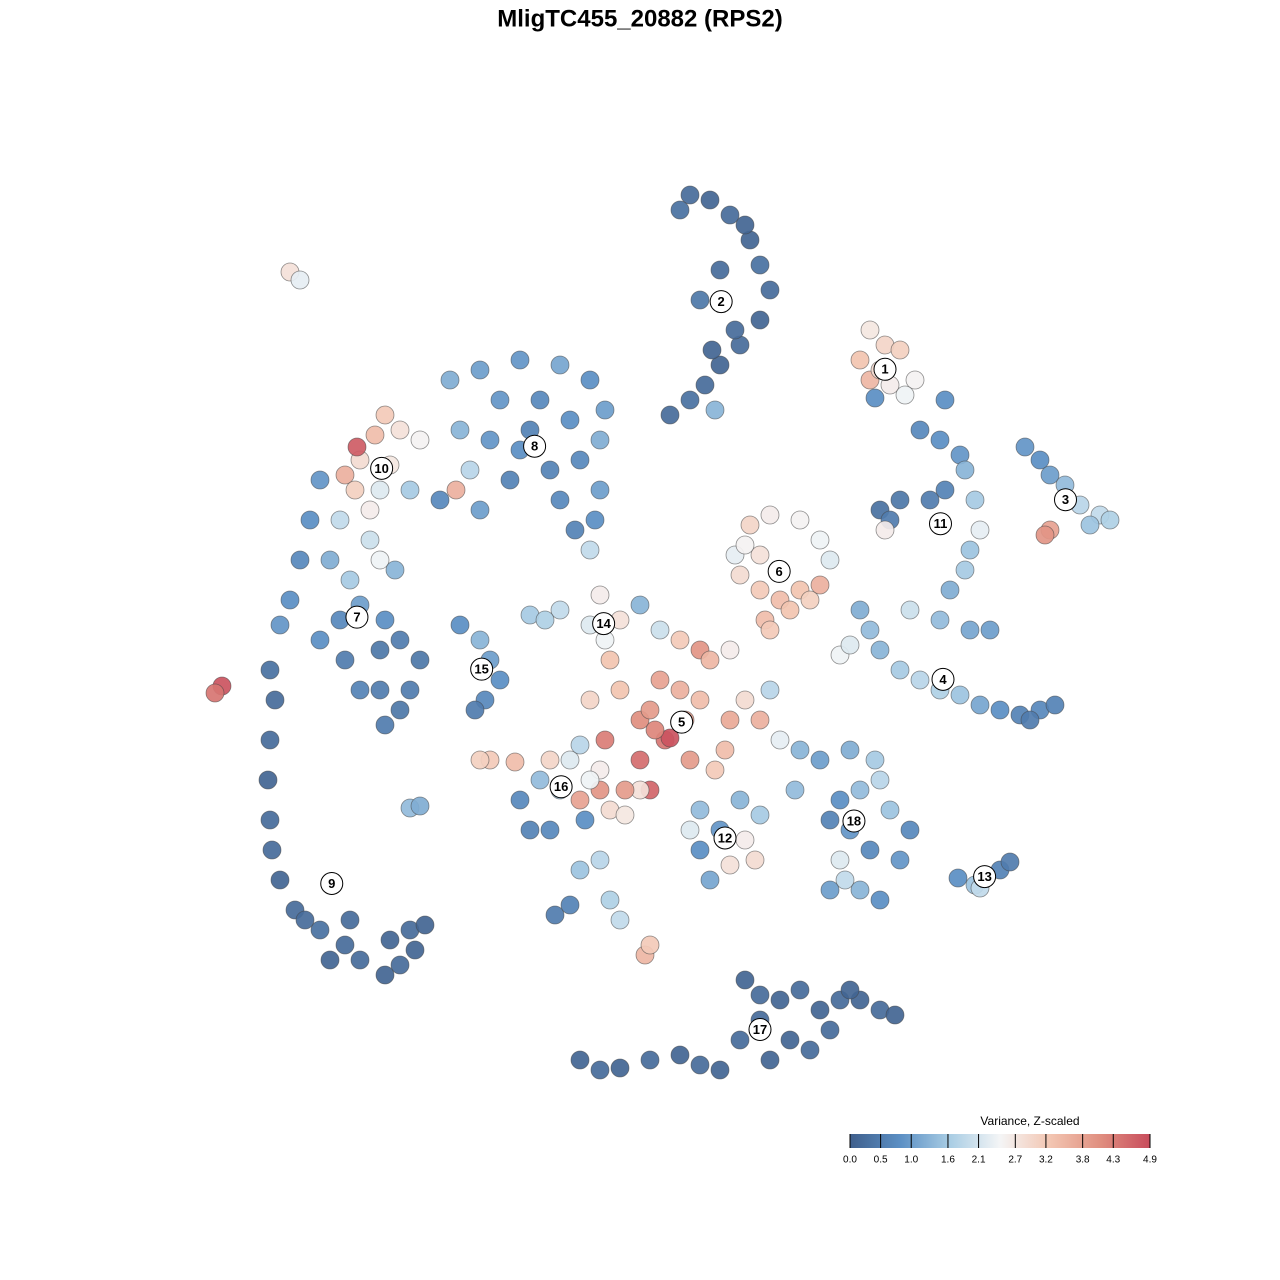 This screenshot has height=1280, width=1280. Describe the element at coordinates (979, 1160) in the screenshot. I see `colorbar-tick-label: 2.1` at that location.